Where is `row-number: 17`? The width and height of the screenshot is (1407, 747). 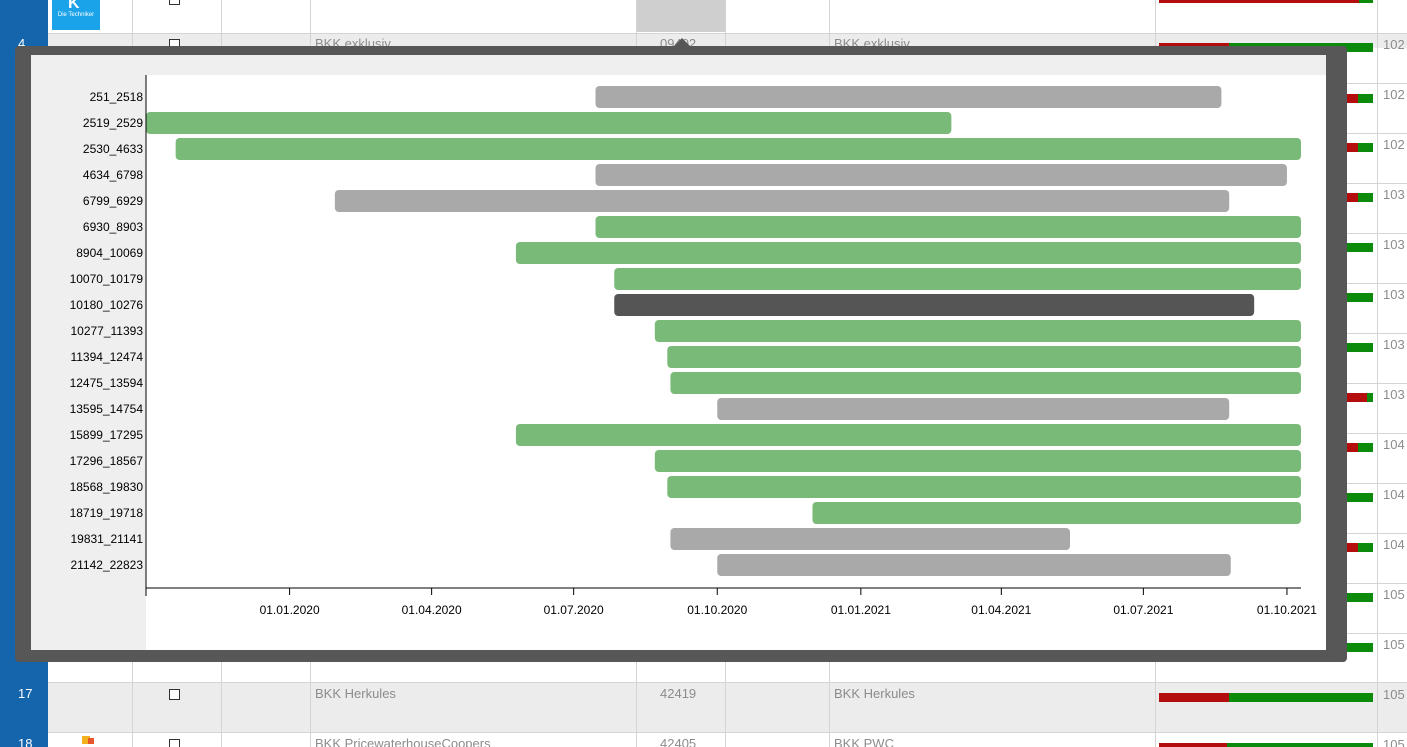
row-number: 17 is located at coordinates (25, 693).